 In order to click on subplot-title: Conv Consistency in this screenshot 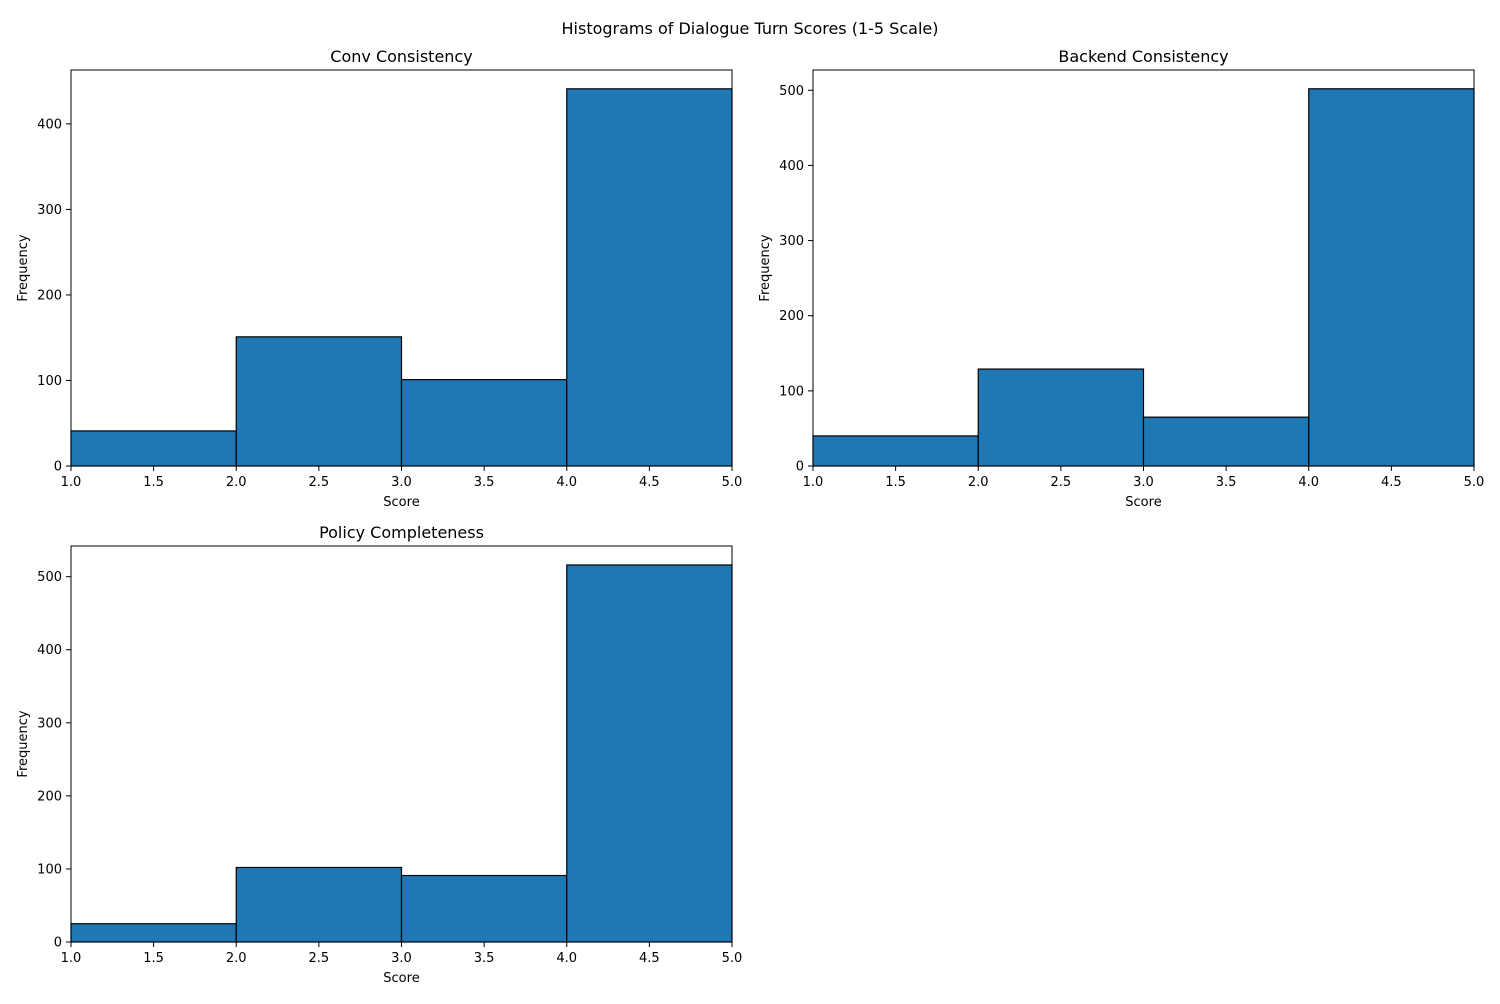, I will do `click(401, 56)`.